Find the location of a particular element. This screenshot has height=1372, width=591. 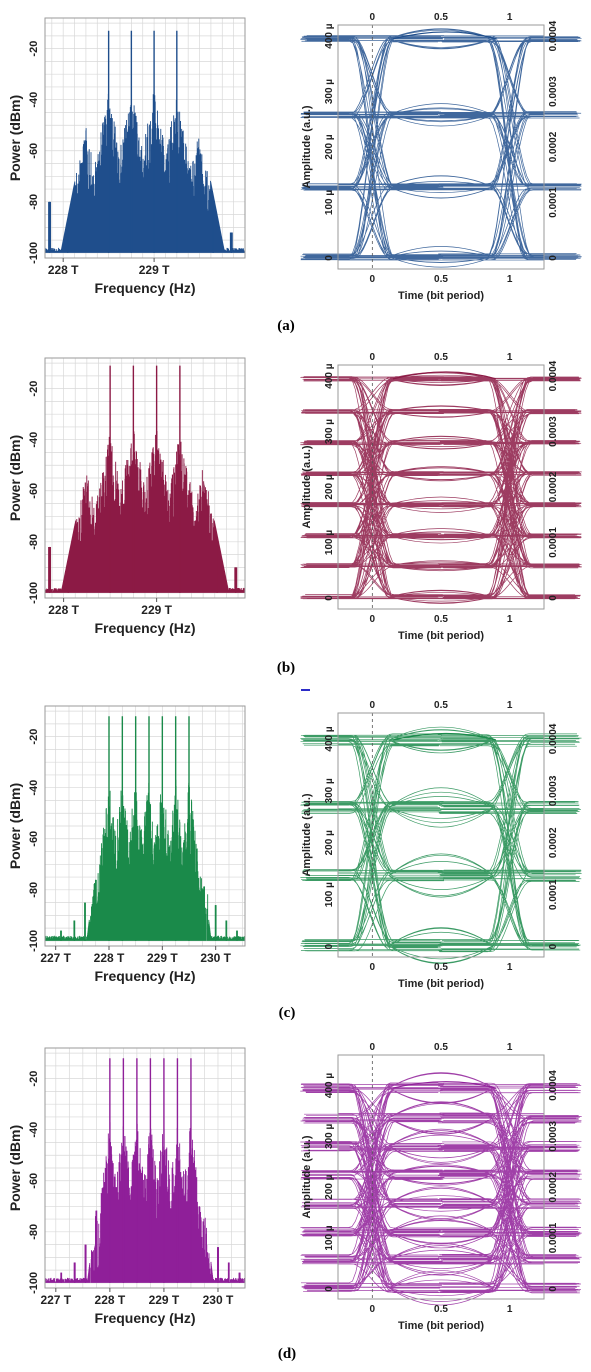

caption-d: (d) is located at coordinates (287, 1354).